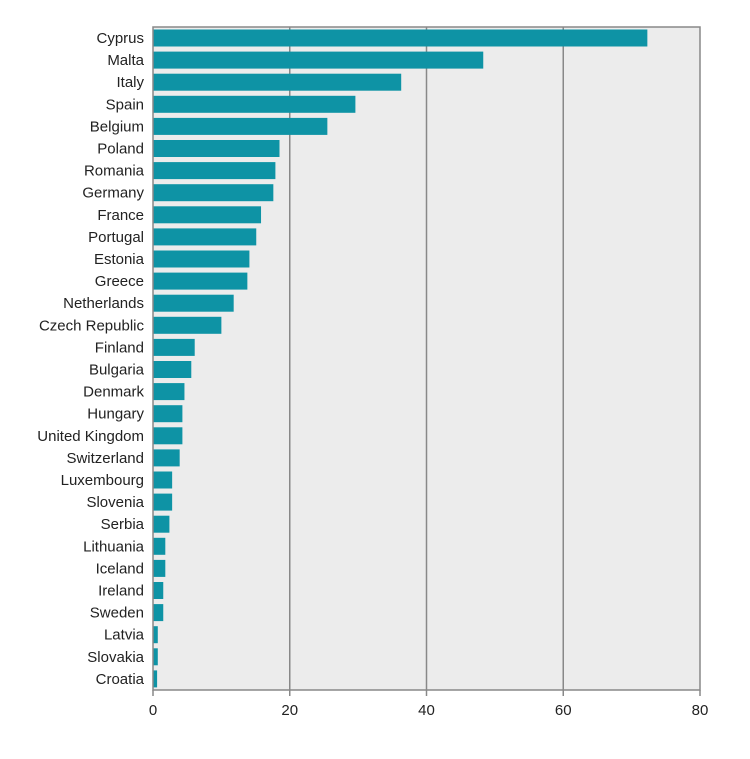 This screenshot has width=750, height=759. Describe the element at coordinates (119, 281) in the screenshot. I see `category-label: Greece` at that location.